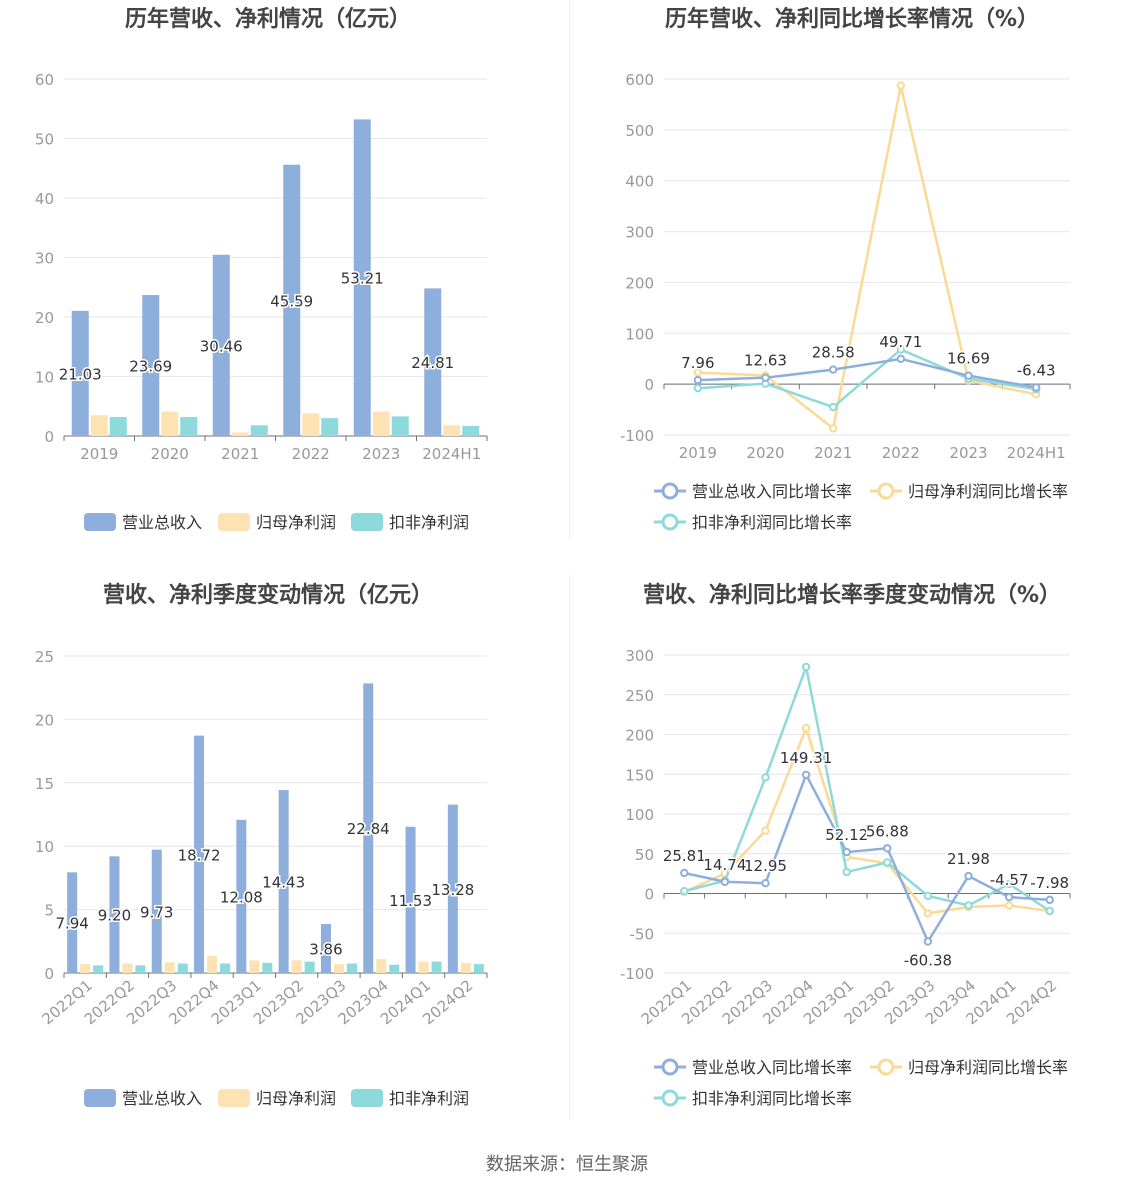 Image resolution: width=1134 pixels, height=1188 pixels. What do you see at coordinates (639, 736) in the screenshot?
I see `quarter-line-ytick-label: 200` at bounding box center [639, 736].